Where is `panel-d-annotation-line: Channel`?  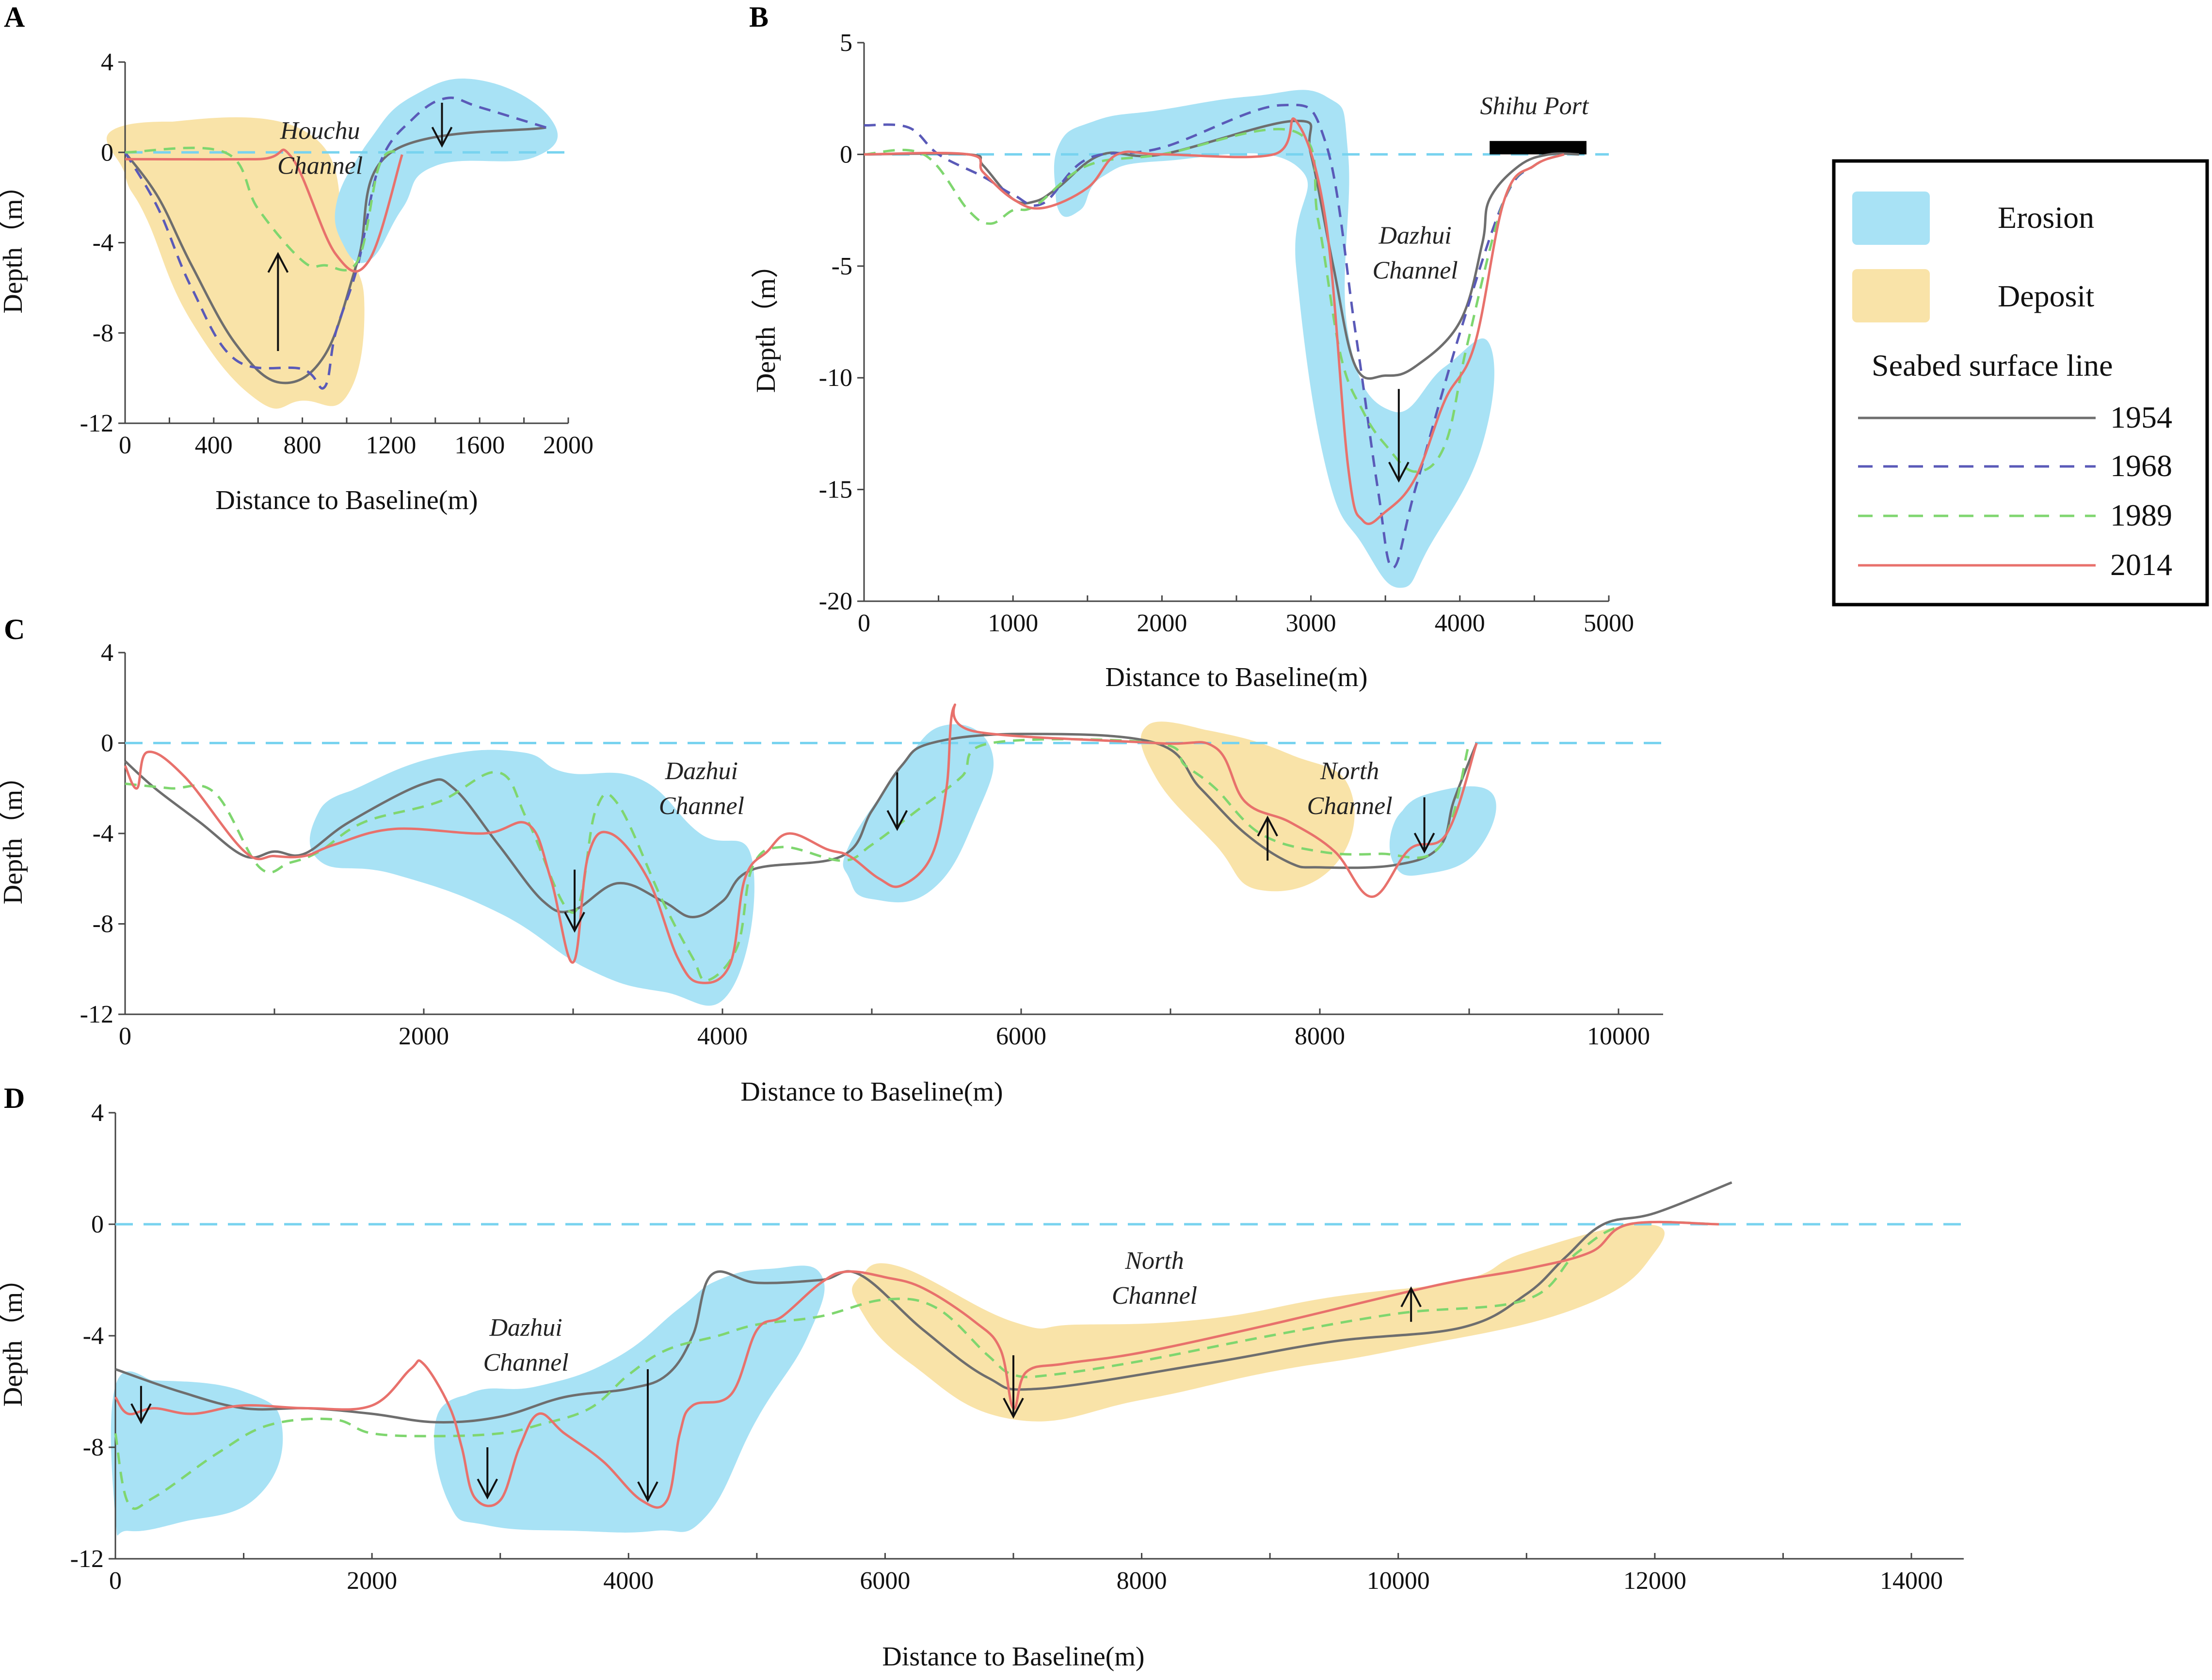 panel-d-annotation-line: Channel is located at coordinates (526, 1362).